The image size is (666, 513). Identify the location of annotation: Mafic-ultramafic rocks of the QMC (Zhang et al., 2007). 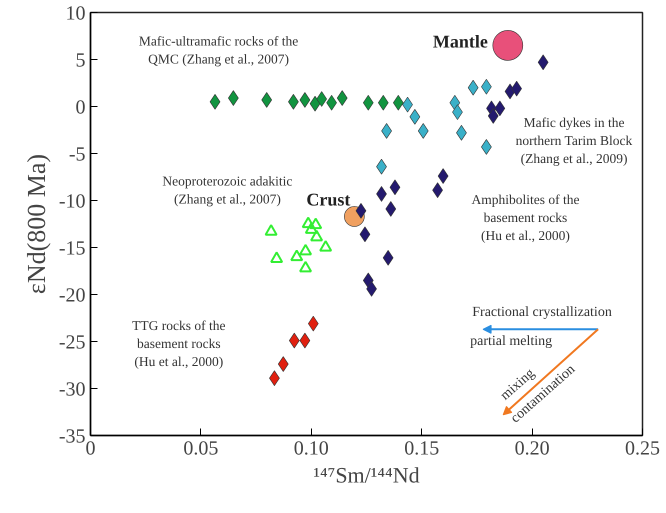
(218, 50).